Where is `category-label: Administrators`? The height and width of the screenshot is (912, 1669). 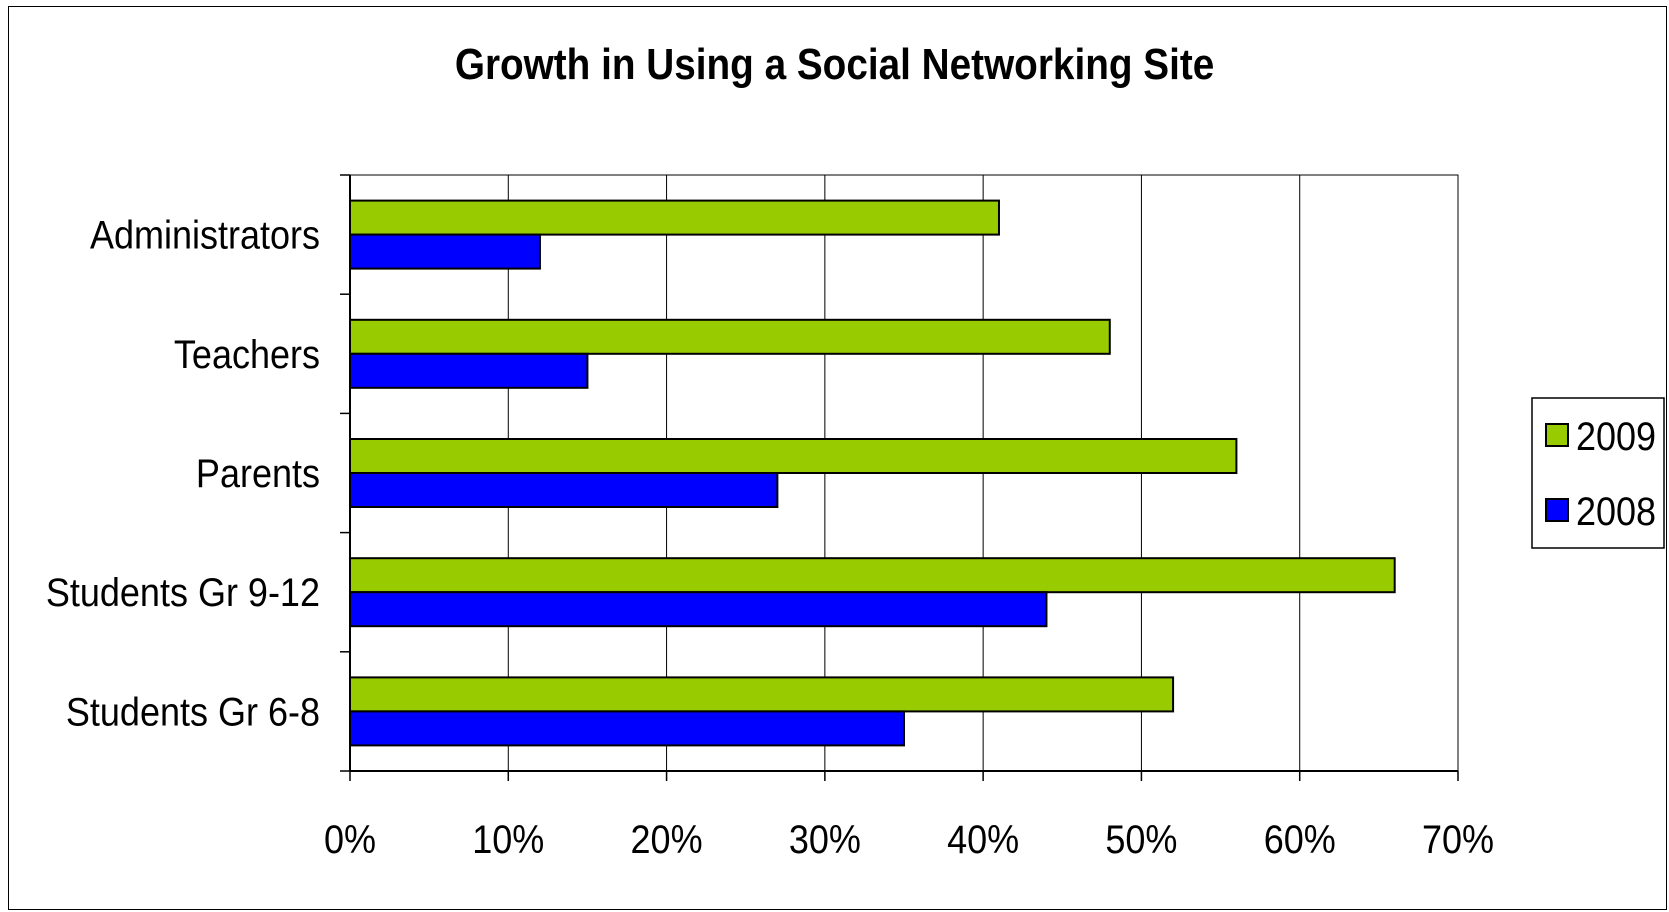
category-label: Administrators is located at coordinates (205, 236).